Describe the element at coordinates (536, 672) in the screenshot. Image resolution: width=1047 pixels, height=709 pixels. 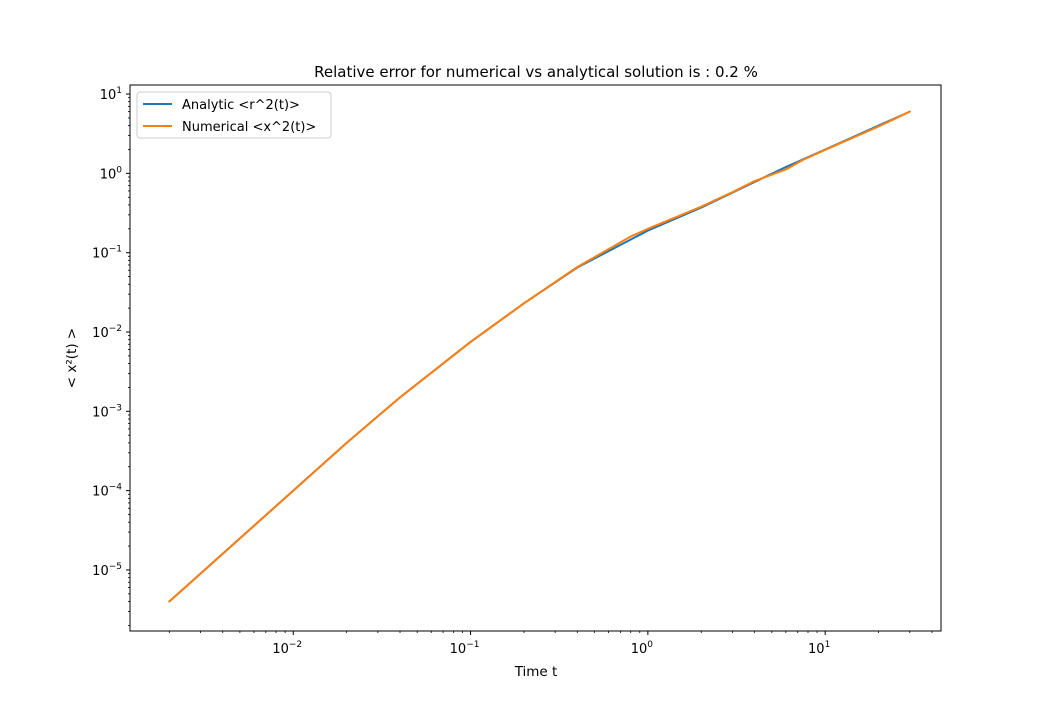
I see `x-axis-label: Time t` at that location.